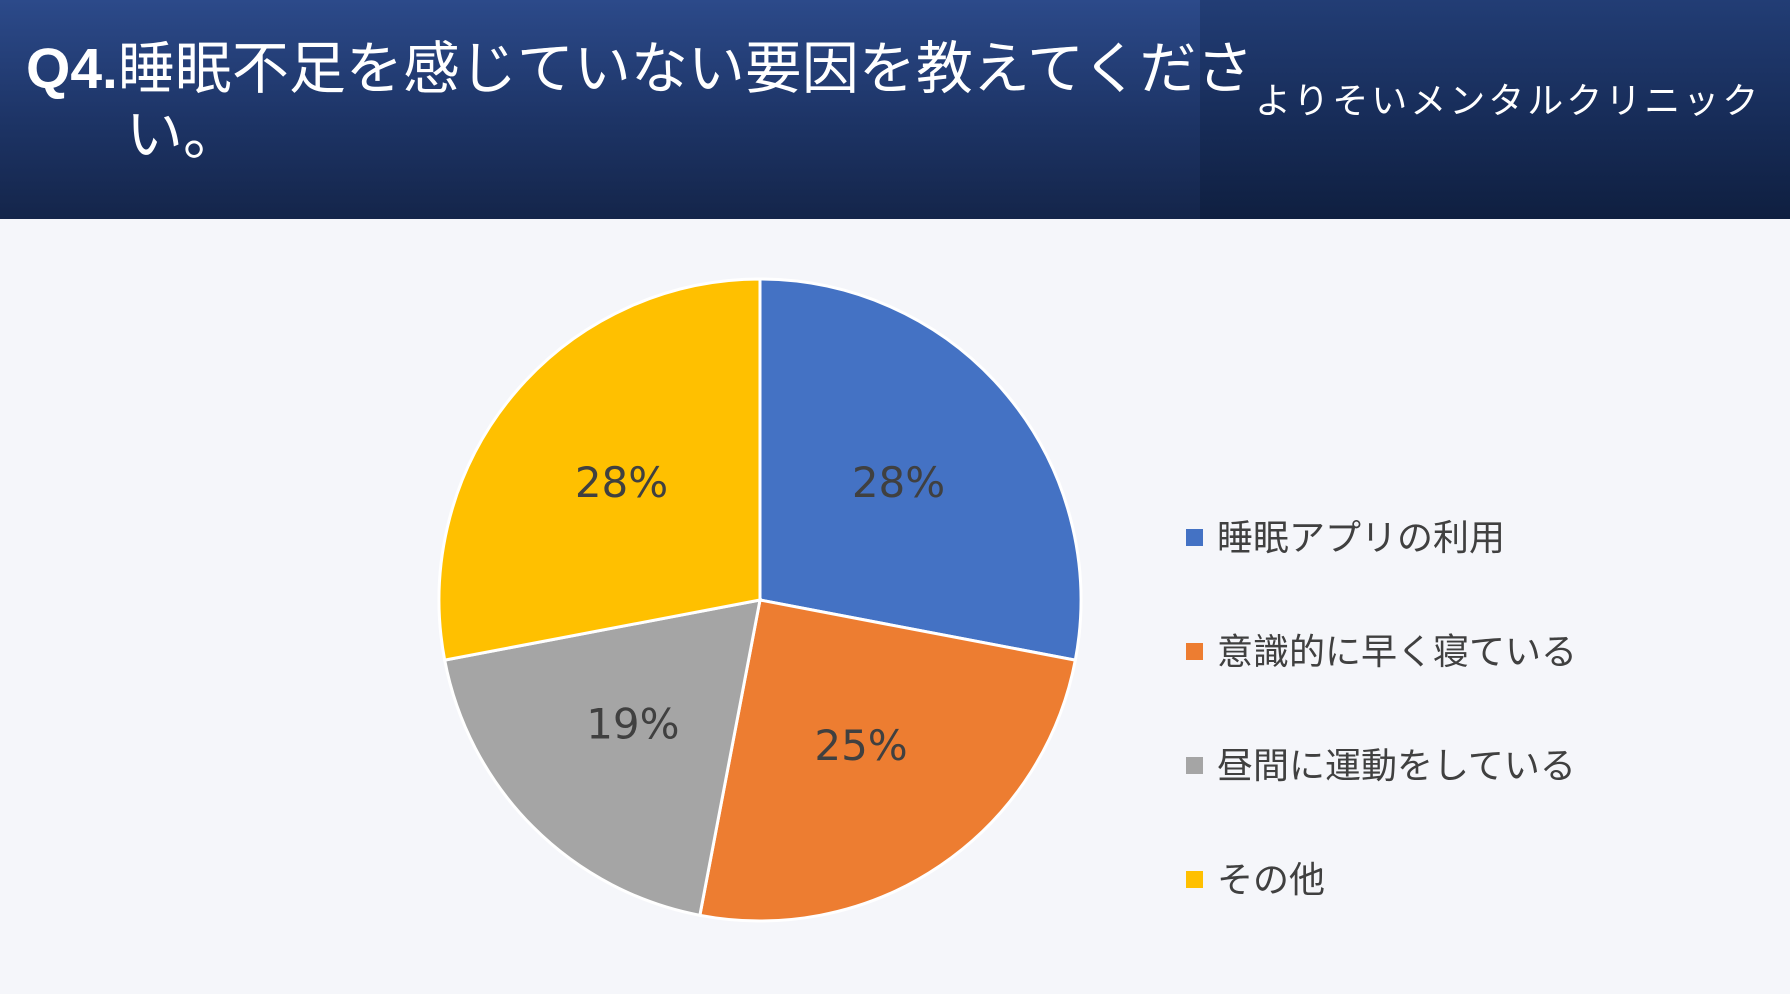  What do you see at coordinates (1396, 766) in the screenshot?
I see `legend-label: 昼間に運動をしている` at bounding box center [1396, 766].